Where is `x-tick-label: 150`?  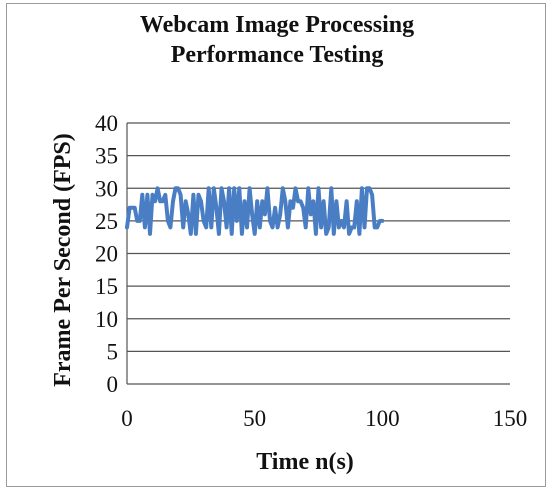 x-tick-label: 150 is located at coordinates (510, 418).